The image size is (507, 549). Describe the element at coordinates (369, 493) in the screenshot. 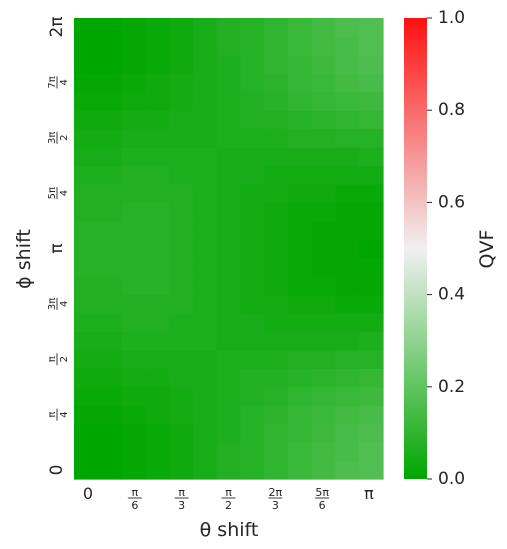

I see `x-tick-label: π` at that location.